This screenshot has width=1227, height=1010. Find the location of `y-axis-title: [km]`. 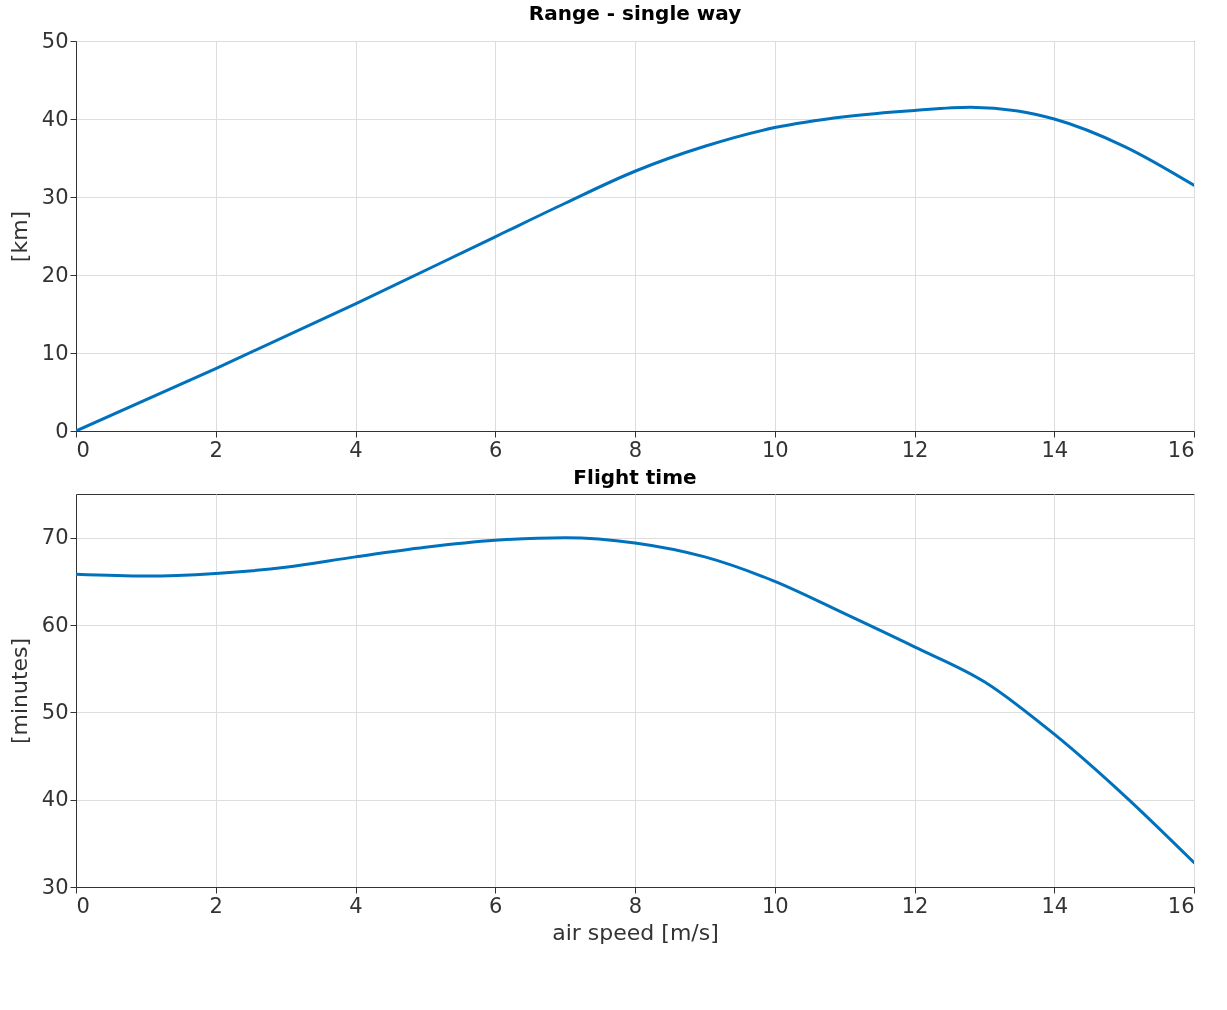

y-axis-title: [km] is located at coordinates (19, 236).